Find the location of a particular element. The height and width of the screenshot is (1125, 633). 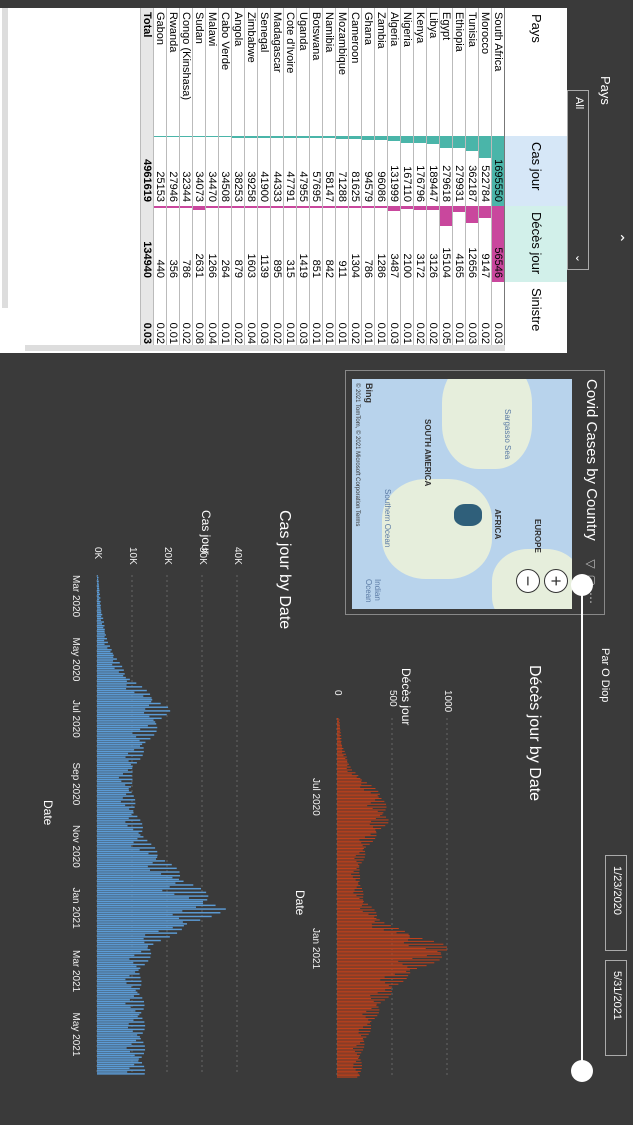

date-end-input: 5/31/2021 is located at coordinates (616, 1008).